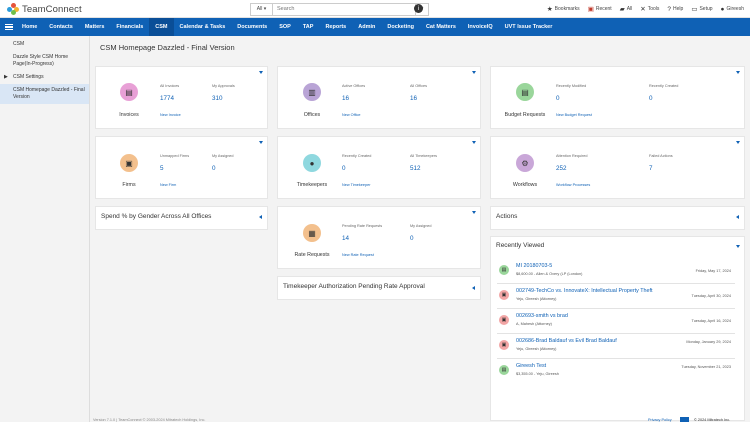 Image resolution: width=750 pixels, height=422 pixels. What do you see at coordinates (170, 86) in the screenshot?
I see `stat-label: All Invoices` at bounding box center [170, 86].